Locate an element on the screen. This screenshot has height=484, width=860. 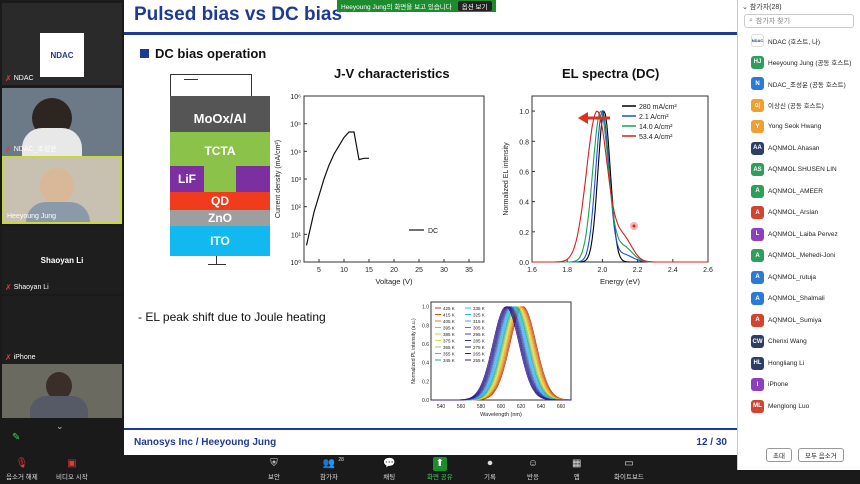
circuit-wire is located at coordinates (211, 85).